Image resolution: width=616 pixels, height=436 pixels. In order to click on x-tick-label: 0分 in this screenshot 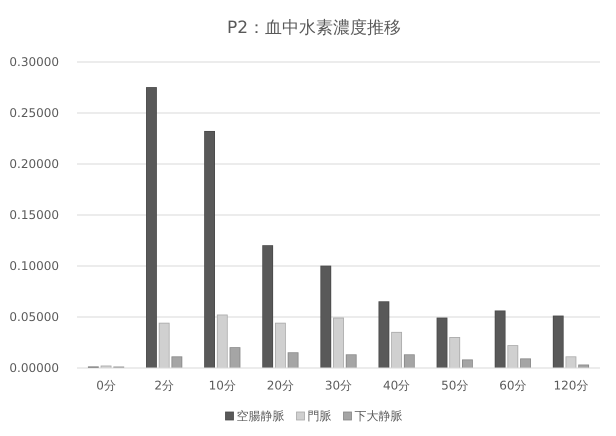, I will do `click(106, 385)`.